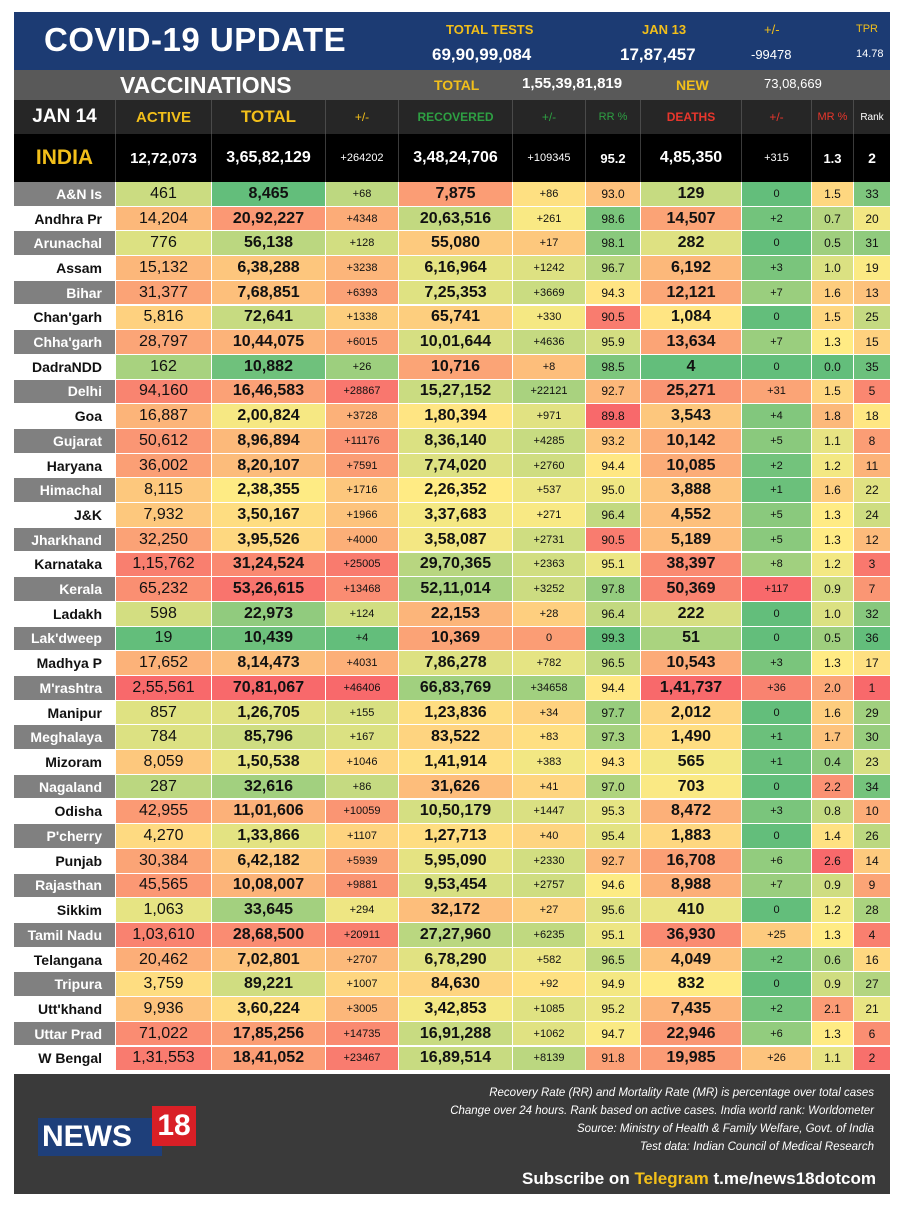 This screenshot has height=1207, width=904. I want to click on cell-total-change: +1046, so click(362, 762).